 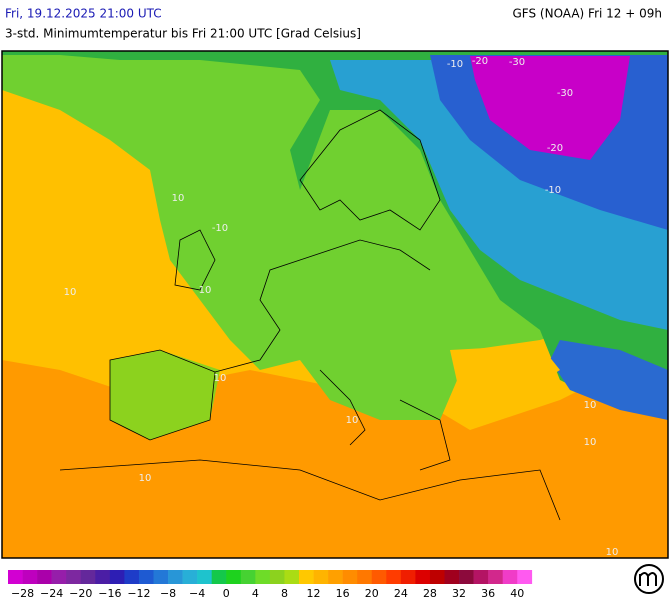 What do you see at coordinates (109, 593) in the screenshot?
I see `legend-label: −16` at bounding box center [109, 593].